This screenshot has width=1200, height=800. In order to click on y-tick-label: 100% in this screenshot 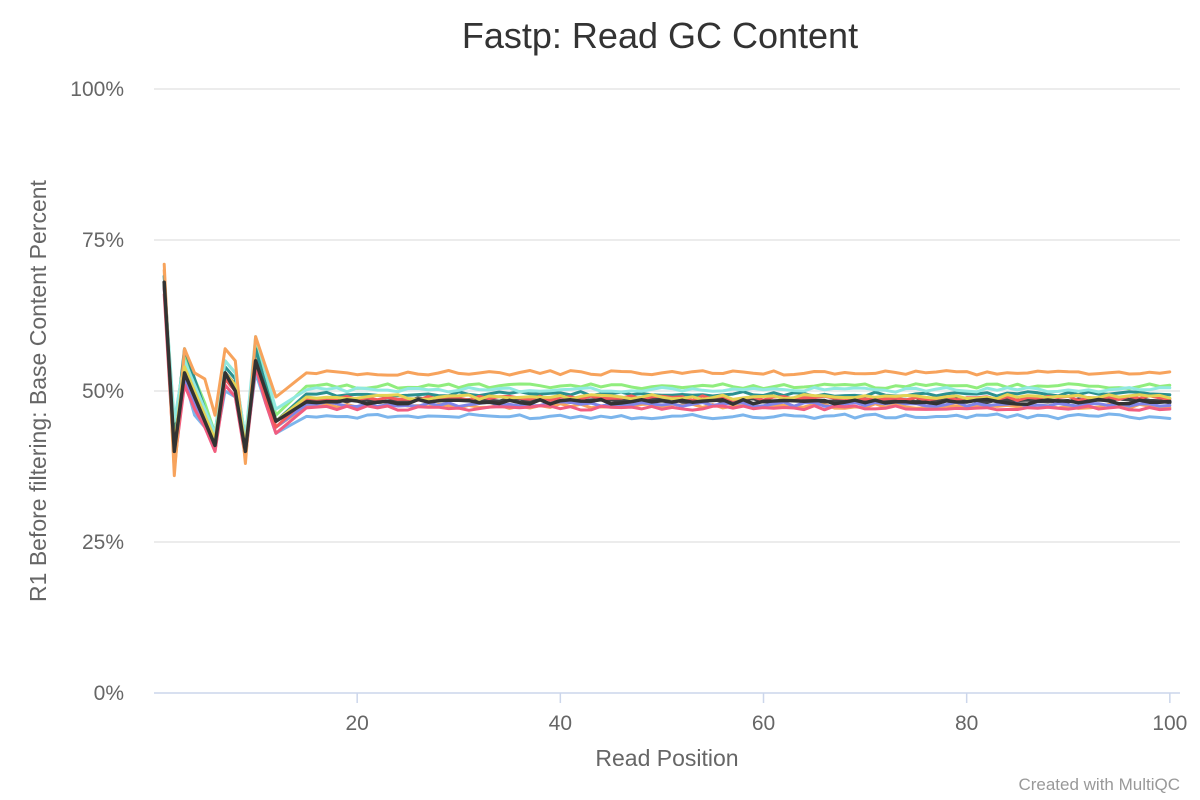, I will do `click(97, 89)`.